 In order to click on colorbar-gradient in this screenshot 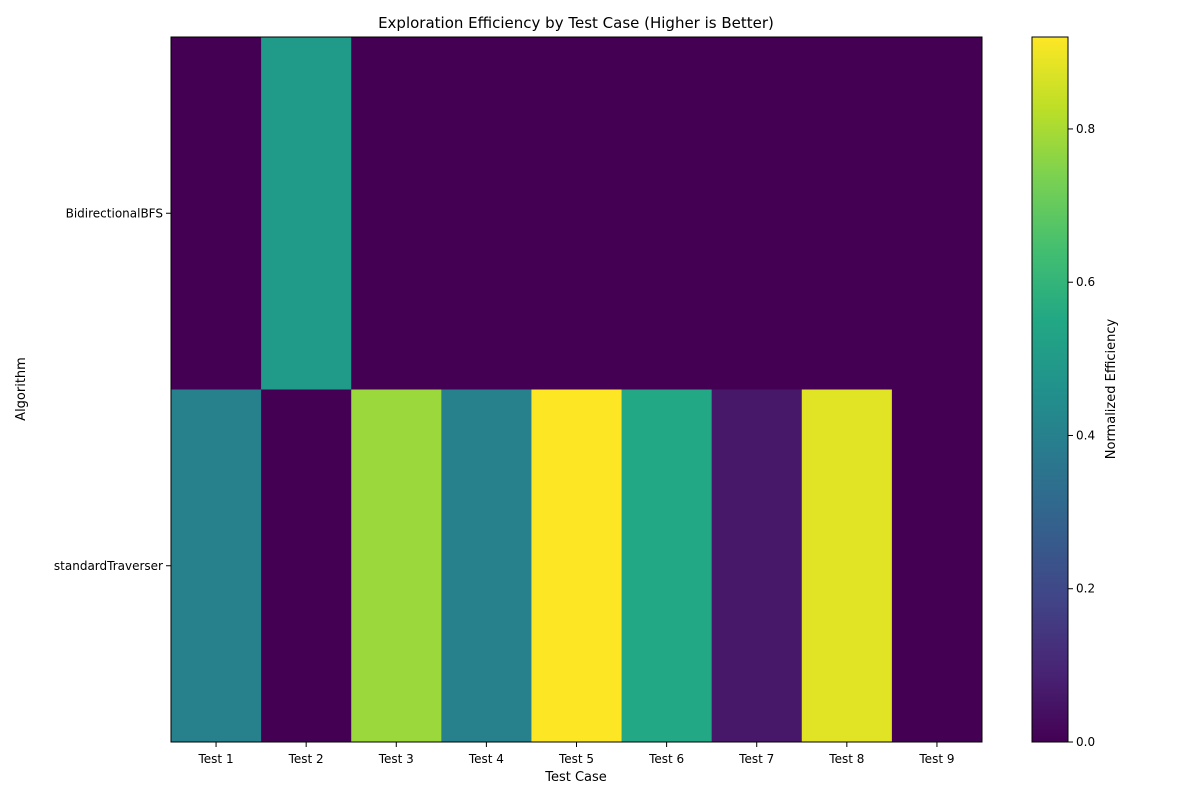, I will do `click(1050, 389)`.